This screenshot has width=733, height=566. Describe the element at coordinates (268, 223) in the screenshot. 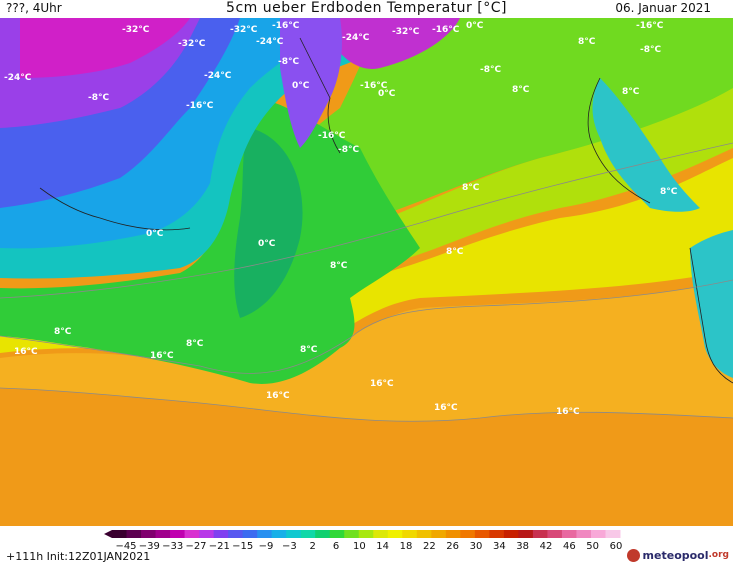

I see `zone-dark-green` at that location.